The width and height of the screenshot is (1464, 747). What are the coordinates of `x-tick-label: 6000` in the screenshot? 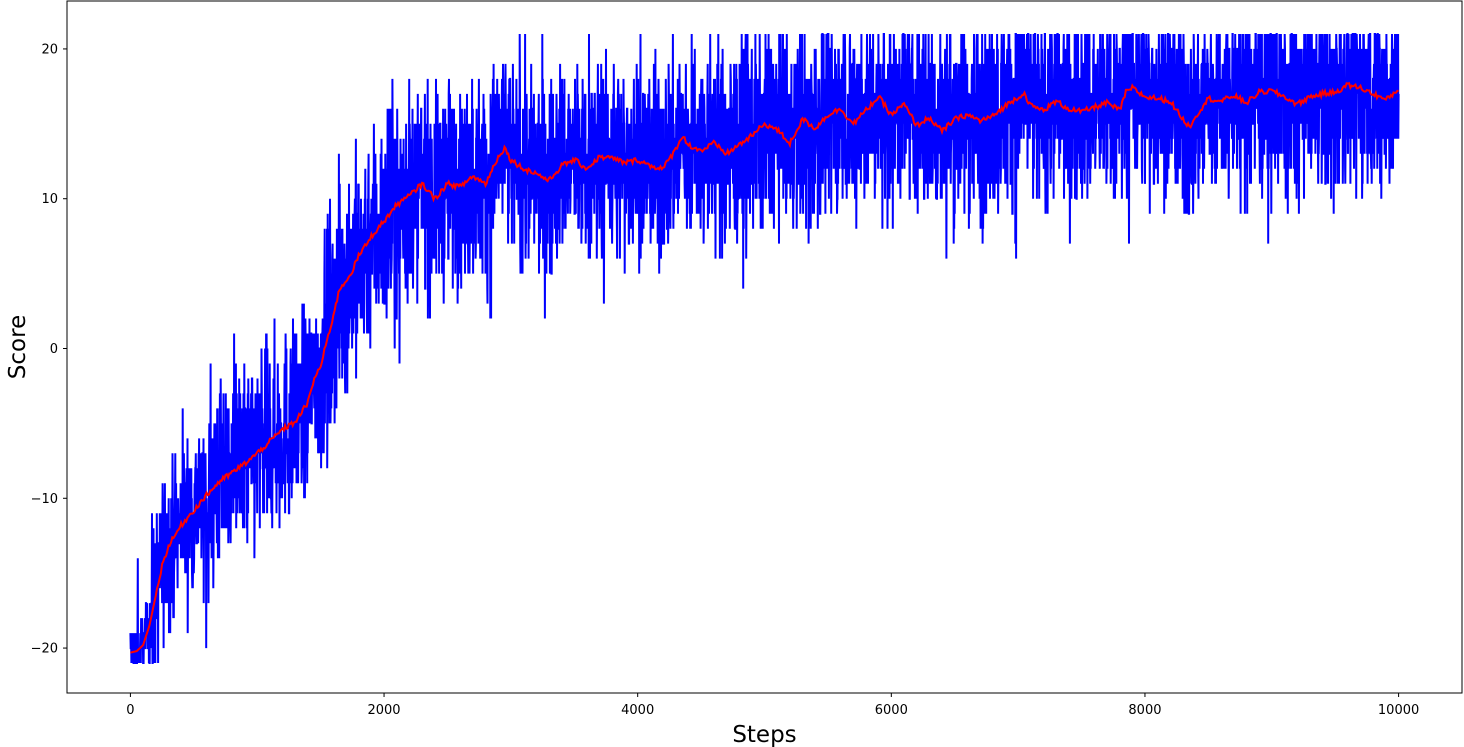 It's located at (891, 710).